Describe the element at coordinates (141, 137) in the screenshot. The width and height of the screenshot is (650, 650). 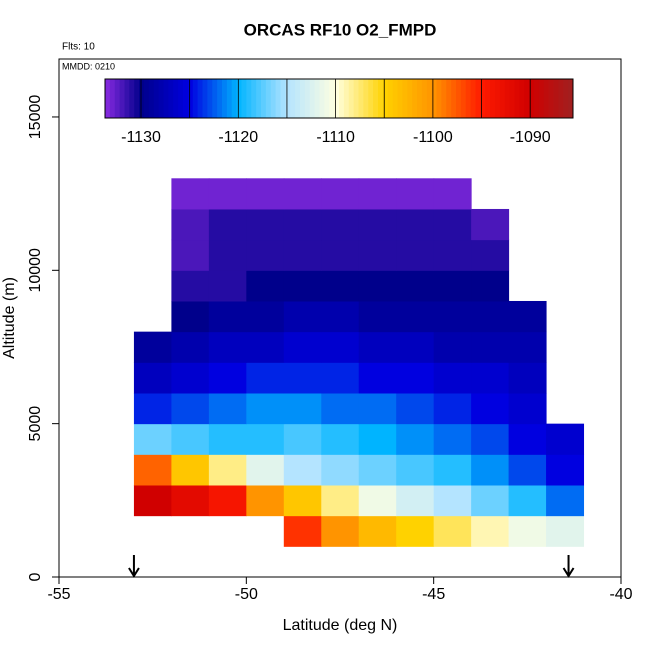
I see `colorbar-tick-label: -1130` at that location.